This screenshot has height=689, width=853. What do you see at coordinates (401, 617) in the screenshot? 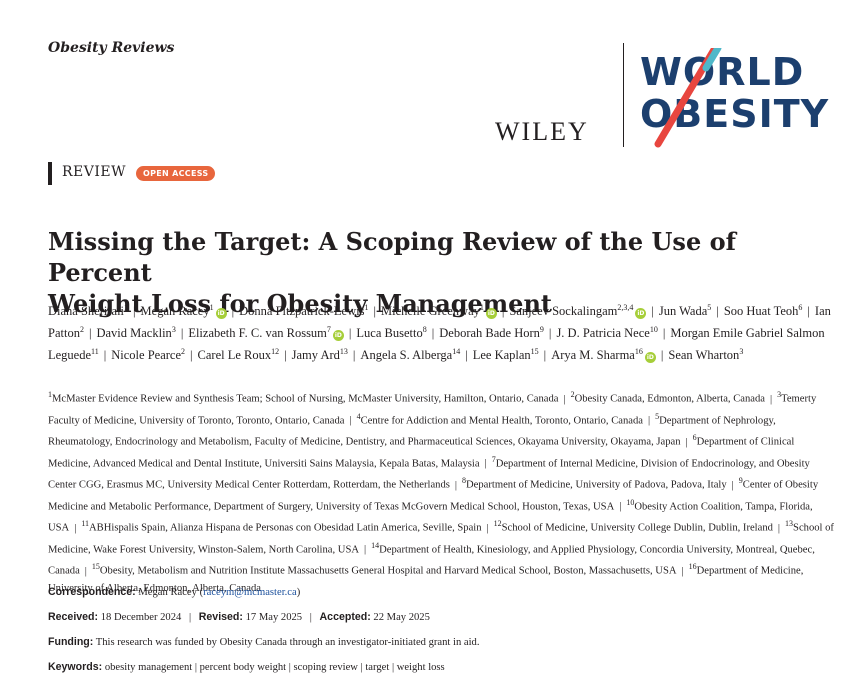
I see `accepted-date: 22 May 2025` at bounding box center [401, 617].